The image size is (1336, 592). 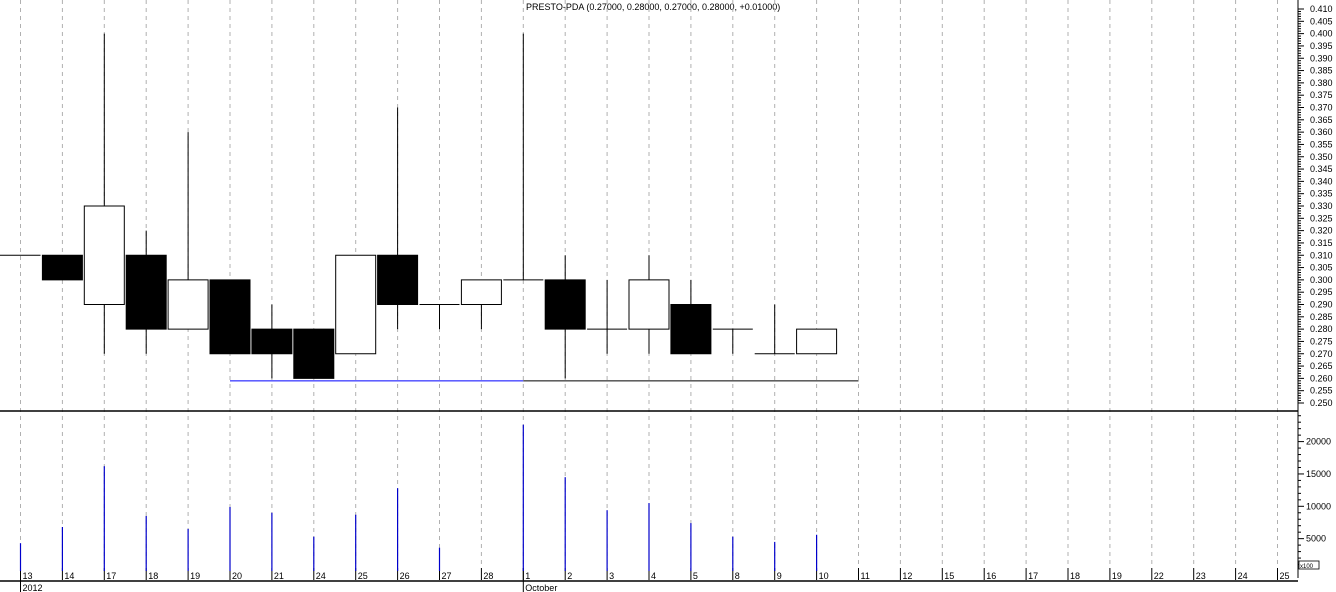 What do you see at coordinates (1321, 132) in the screenshot?
I see `price-tick-label: 0.360` at bounding box center [1321, 132].